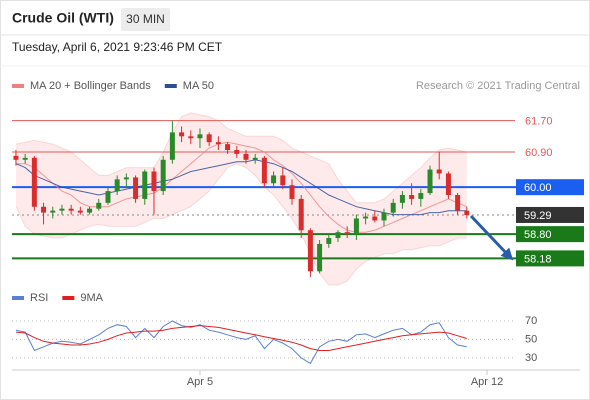 The height and width of the screenshot is (400, 590). I want to click on legend-label: RSI, so click(39, 298).